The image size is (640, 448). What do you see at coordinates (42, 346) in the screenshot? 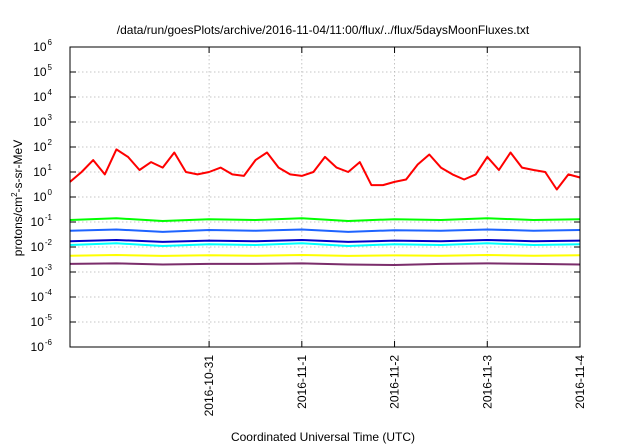
I see `y-tick-label: 10⁻⁶` at bounding box center [42, 346].